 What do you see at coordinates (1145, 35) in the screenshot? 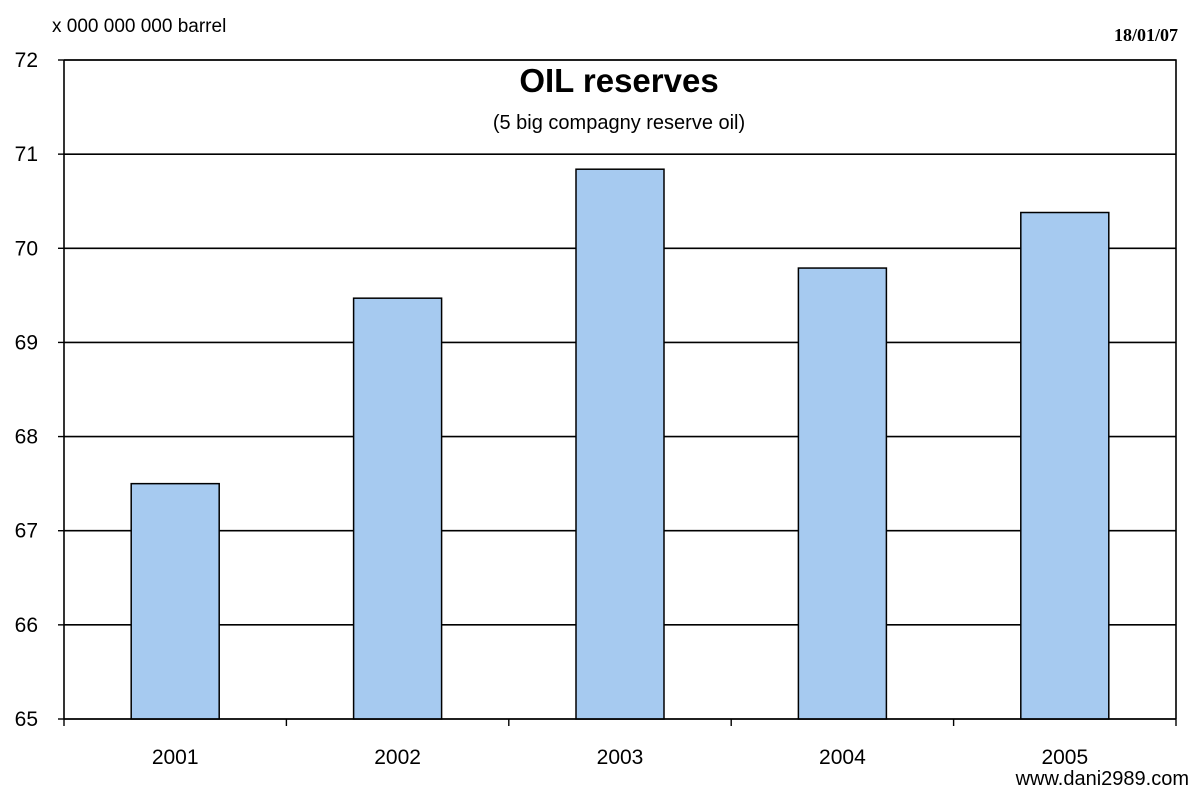
I see `chart-date: 18/01/07` at bounding box center [1145, 35].